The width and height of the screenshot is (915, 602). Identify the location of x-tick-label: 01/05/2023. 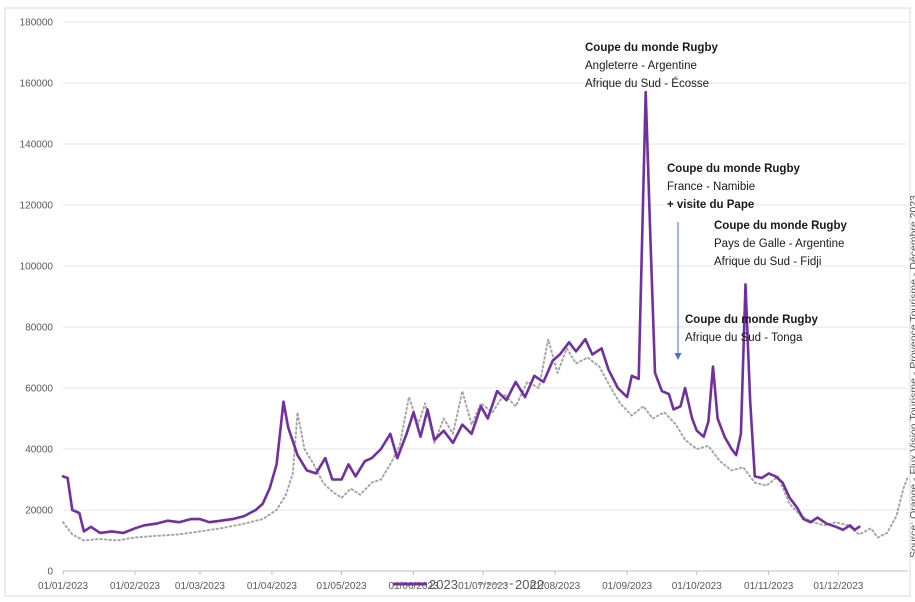
(342, 586).